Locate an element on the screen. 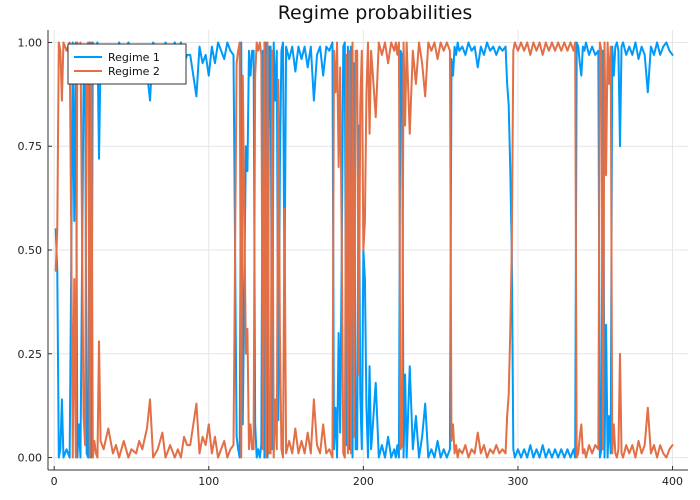  y-tick-label: 0.25 is located at coordinates (30, 354).